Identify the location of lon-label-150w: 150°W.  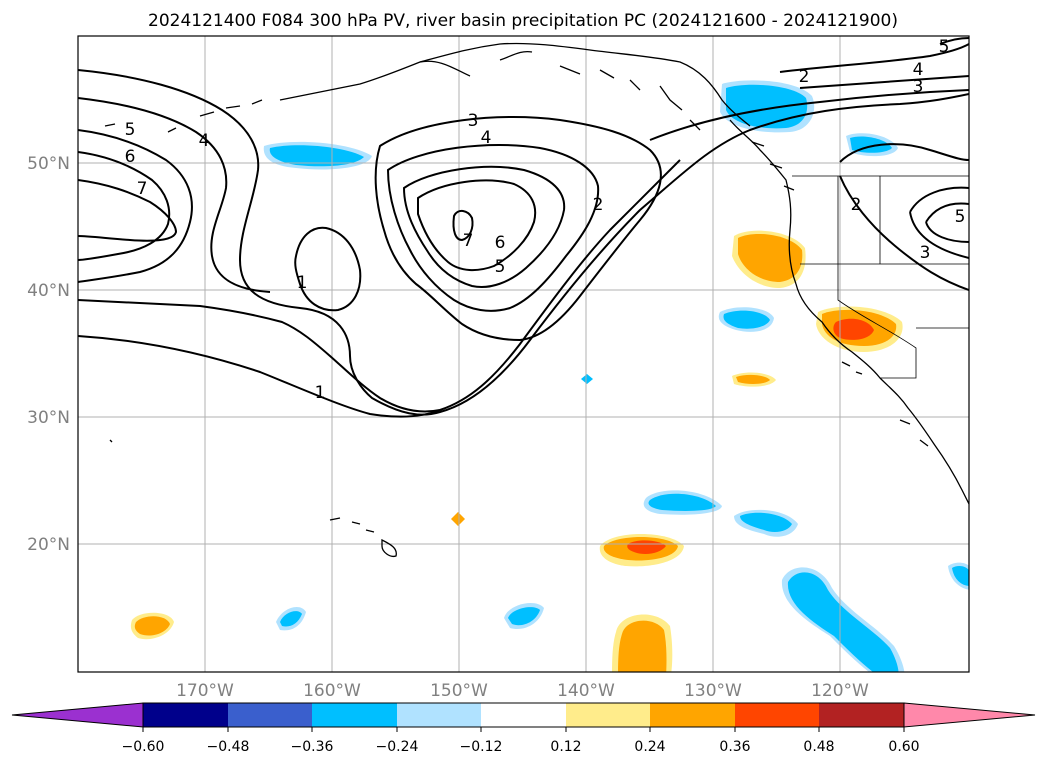
(459, 691).